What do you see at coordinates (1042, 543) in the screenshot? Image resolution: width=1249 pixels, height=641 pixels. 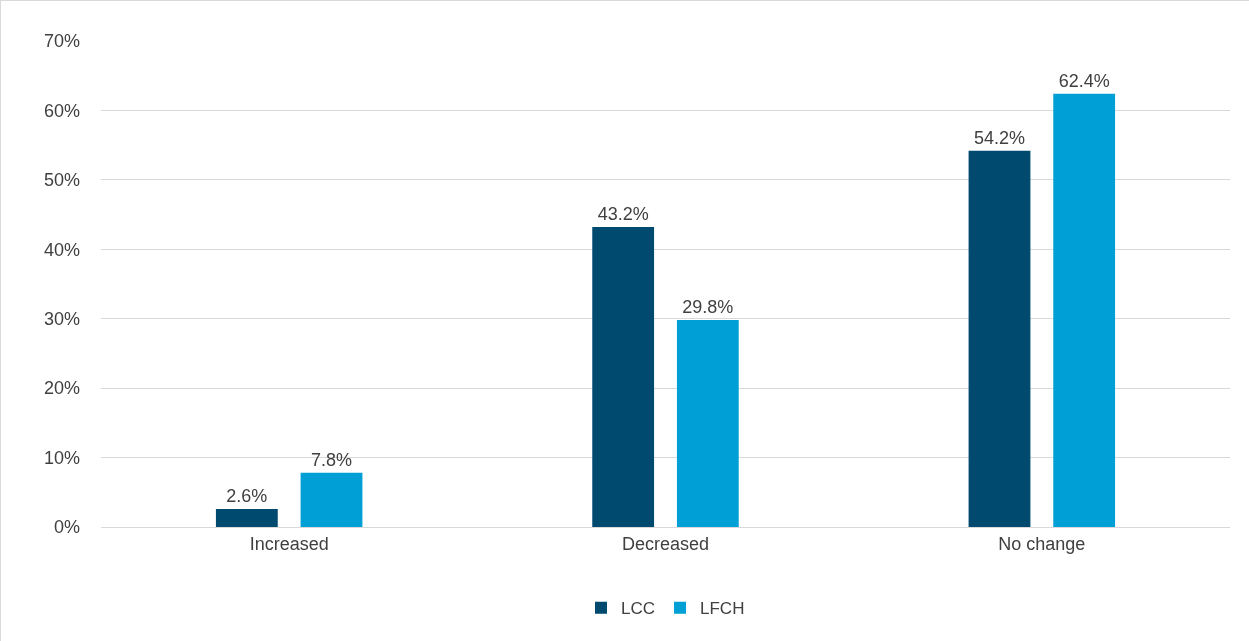 I see `x-tick-label: No change` at bounding box center [1042, 543].